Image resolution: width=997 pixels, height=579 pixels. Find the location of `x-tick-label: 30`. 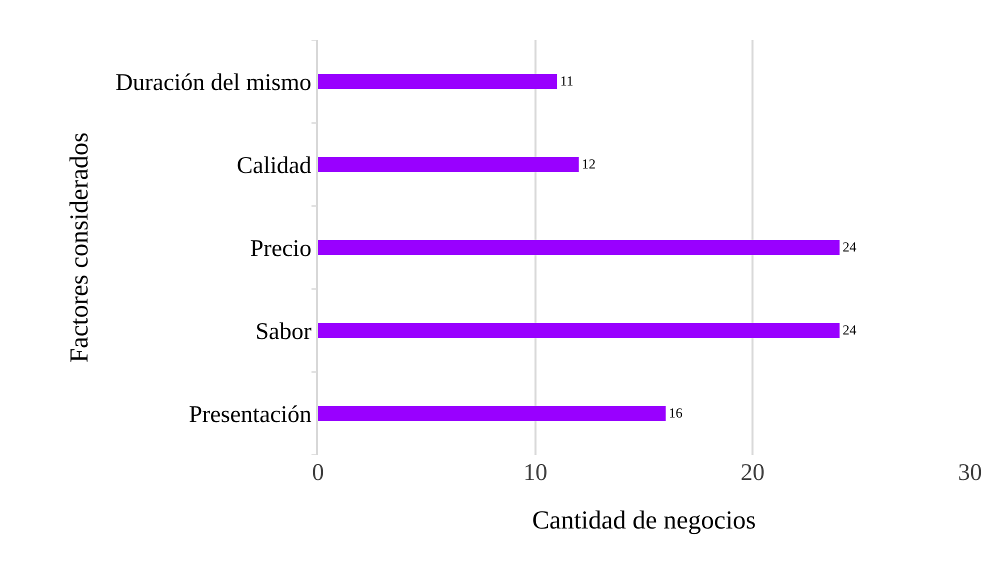

x-tick-label: 30 is located at coordinates (970, 473).